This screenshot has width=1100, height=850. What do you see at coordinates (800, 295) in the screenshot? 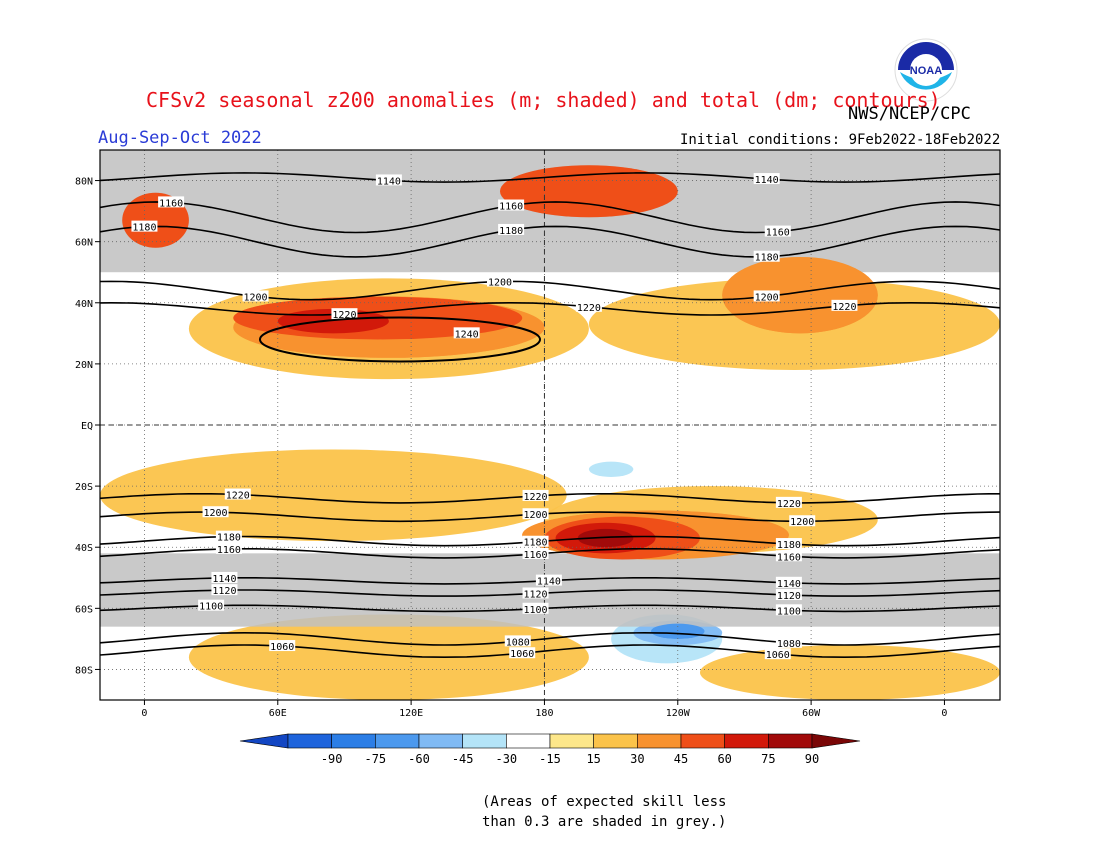
I see `anomaly-core` at bounding box center [800, 295].